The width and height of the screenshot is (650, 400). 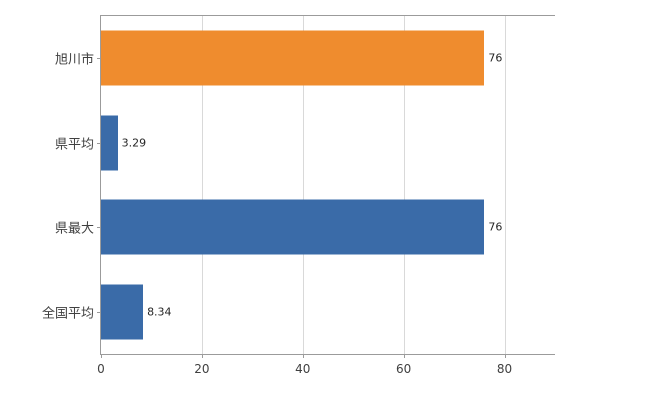 I want to click on x-tick-label: 0, so click(x=101, y=369).